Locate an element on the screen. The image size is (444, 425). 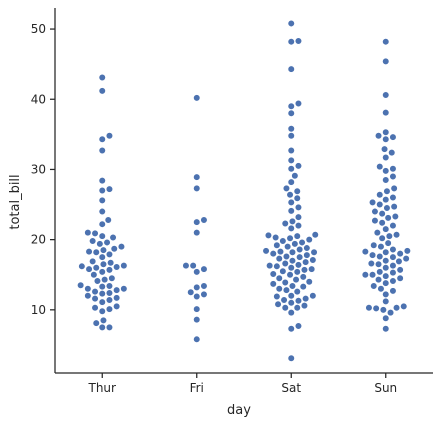
y-tick-label: 50 is located at coordinates (38, 29).